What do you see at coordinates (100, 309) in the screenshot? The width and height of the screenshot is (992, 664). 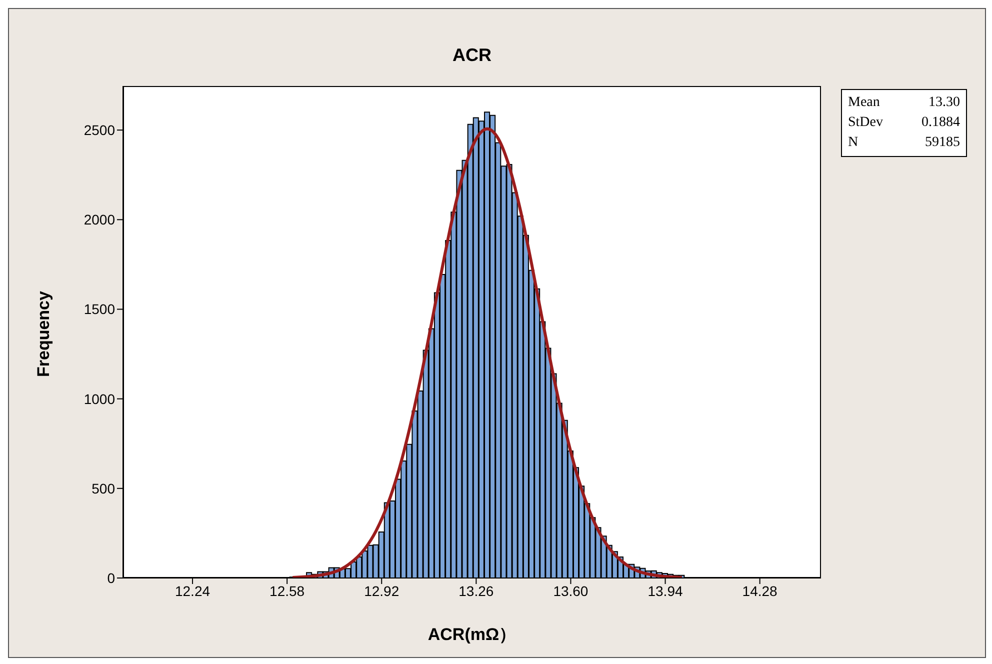 I see `y-tick-label: 1500` at bounding box center [100, 309].